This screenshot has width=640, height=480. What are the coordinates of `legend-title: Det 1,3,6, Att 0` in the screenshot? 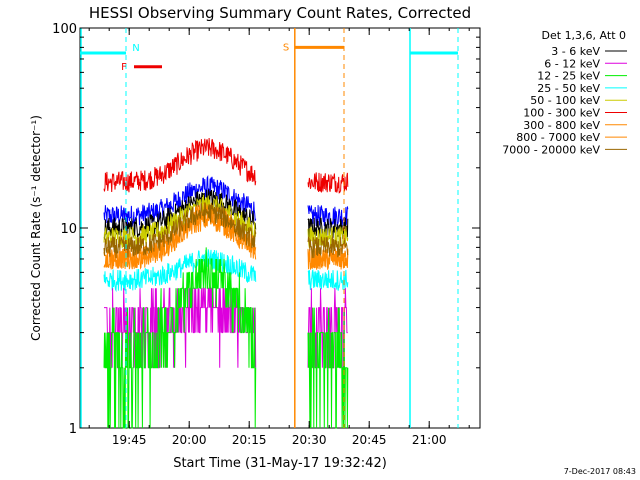 It's located at (584, 35).